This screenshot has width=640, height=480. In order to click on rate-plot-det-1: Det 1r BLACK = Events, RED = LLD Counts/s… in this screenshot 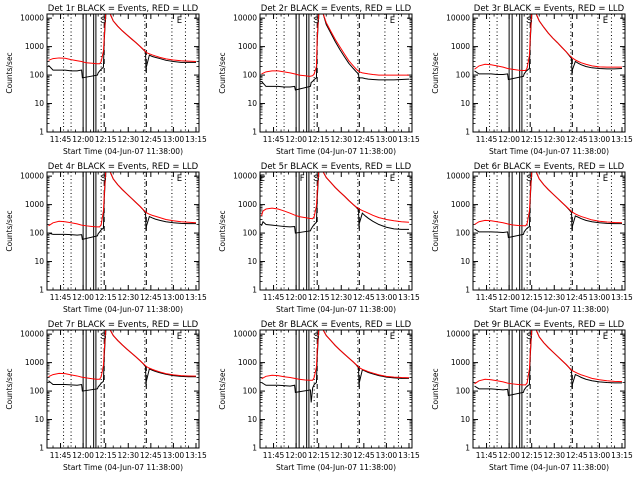, I will do `click(106, 80)`.